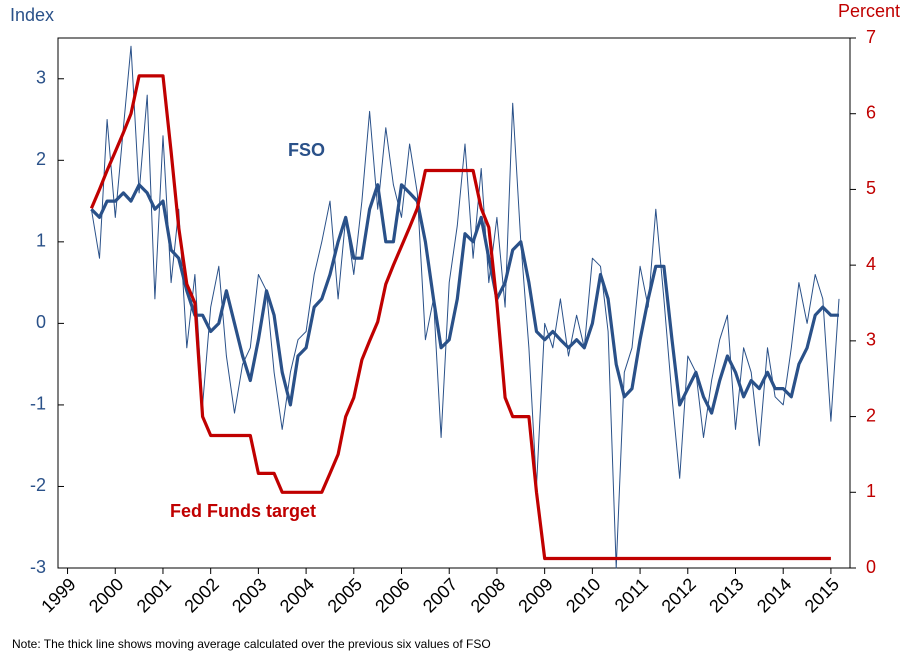  What do you see at coordinates (871, 340) in the screenshot?
I see `y2-tick-label: 3` at bounding box center [871, 340].